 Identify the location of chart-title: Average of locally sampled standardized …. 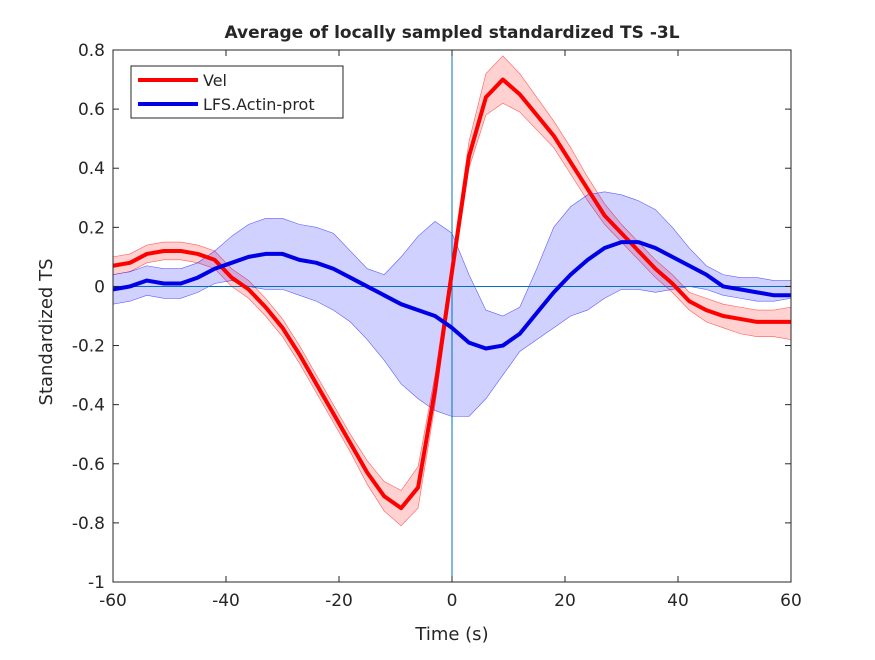
(451, 33).